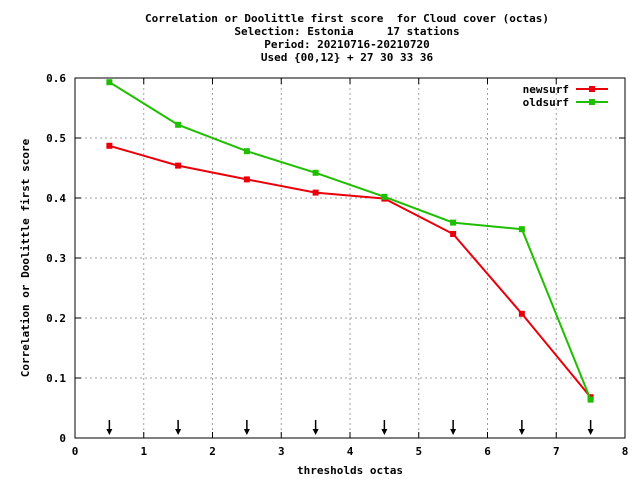  I want to click on x-tick-label: 2, so click(212, 451).